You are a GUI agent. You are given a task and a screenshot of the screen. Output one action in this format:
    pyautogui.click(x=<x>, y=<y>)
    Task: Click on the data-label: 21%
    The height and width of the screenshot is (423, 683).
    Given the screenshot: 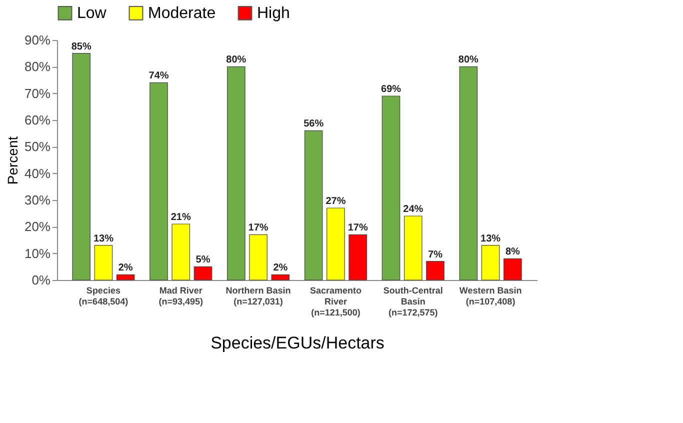 What is the action you would take?
    pyautogui.click(x=180, y=217)
    